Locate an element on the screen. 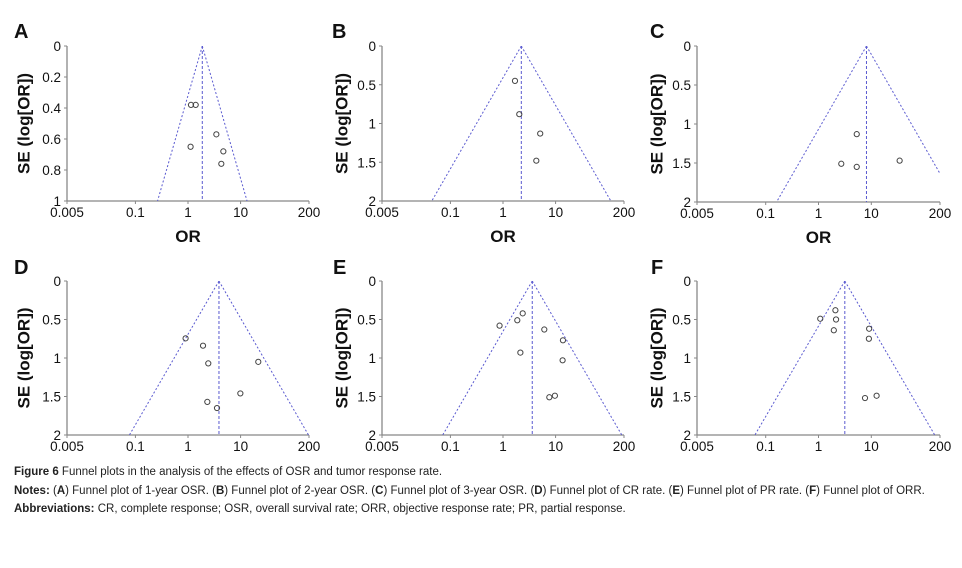 Image resolution: width=962 pixels, height=568 pixels. funnel-plot-b: B 0 0.5 1 1.5 20.005 0.1 1 10 200 OR SE (log[OR]) is located at coordinates (483, 133).